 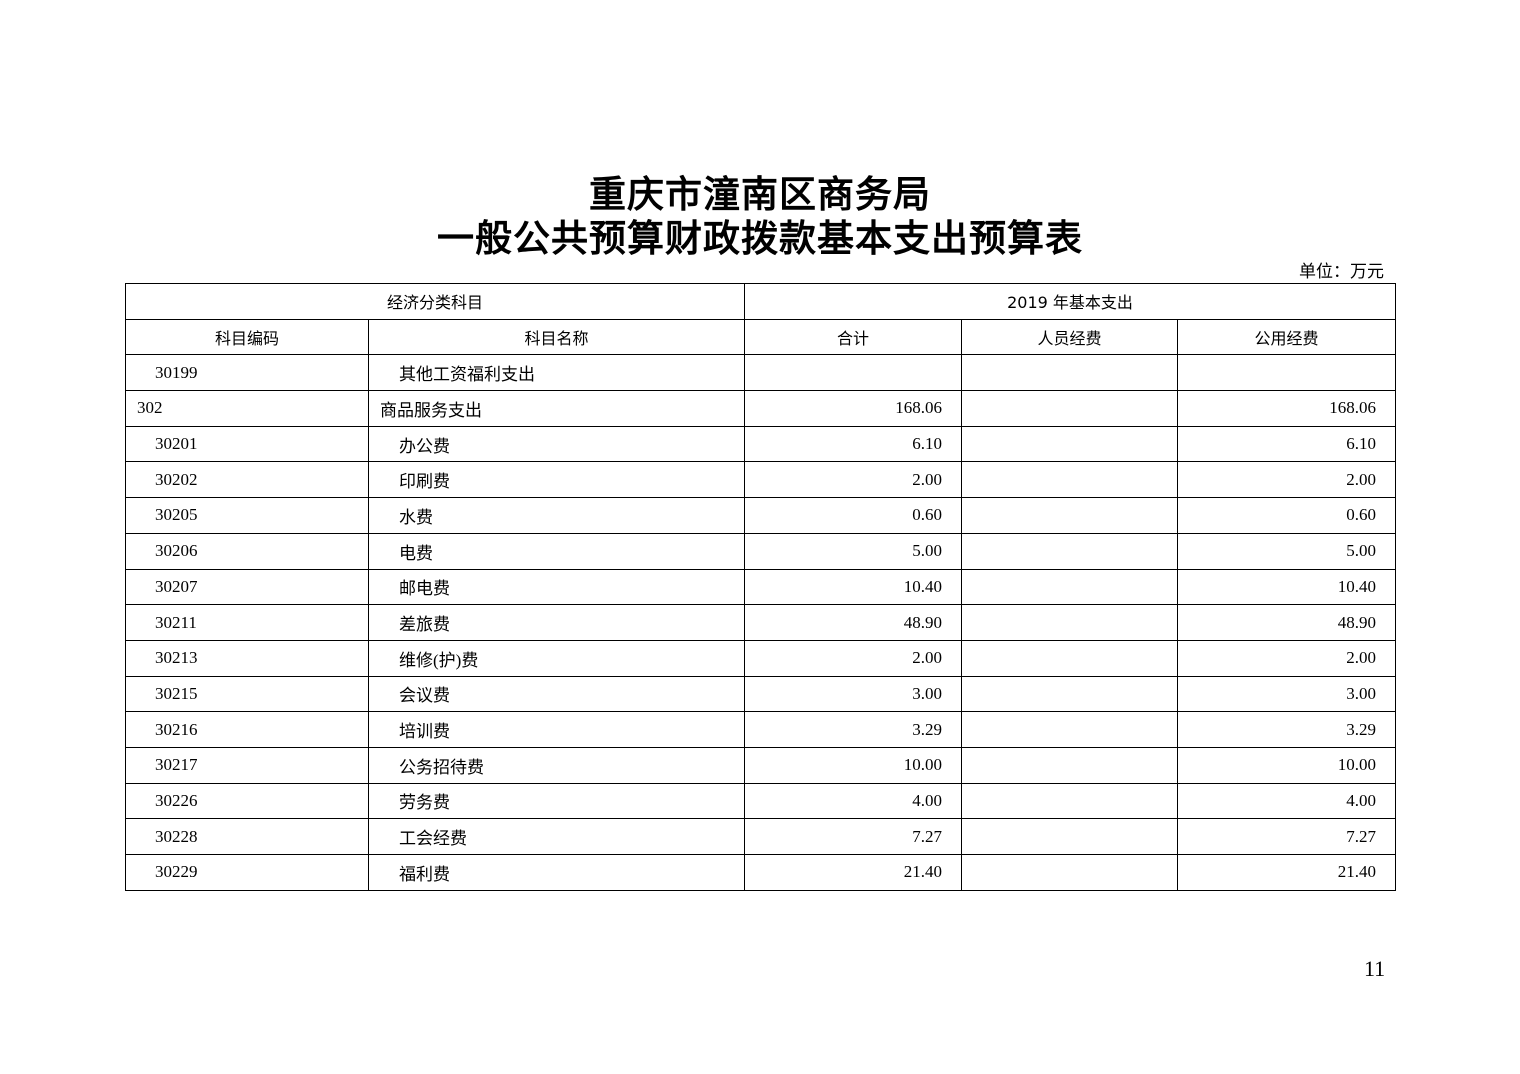 I want to click on cell-code: 30206, so click(x=247, y=551).